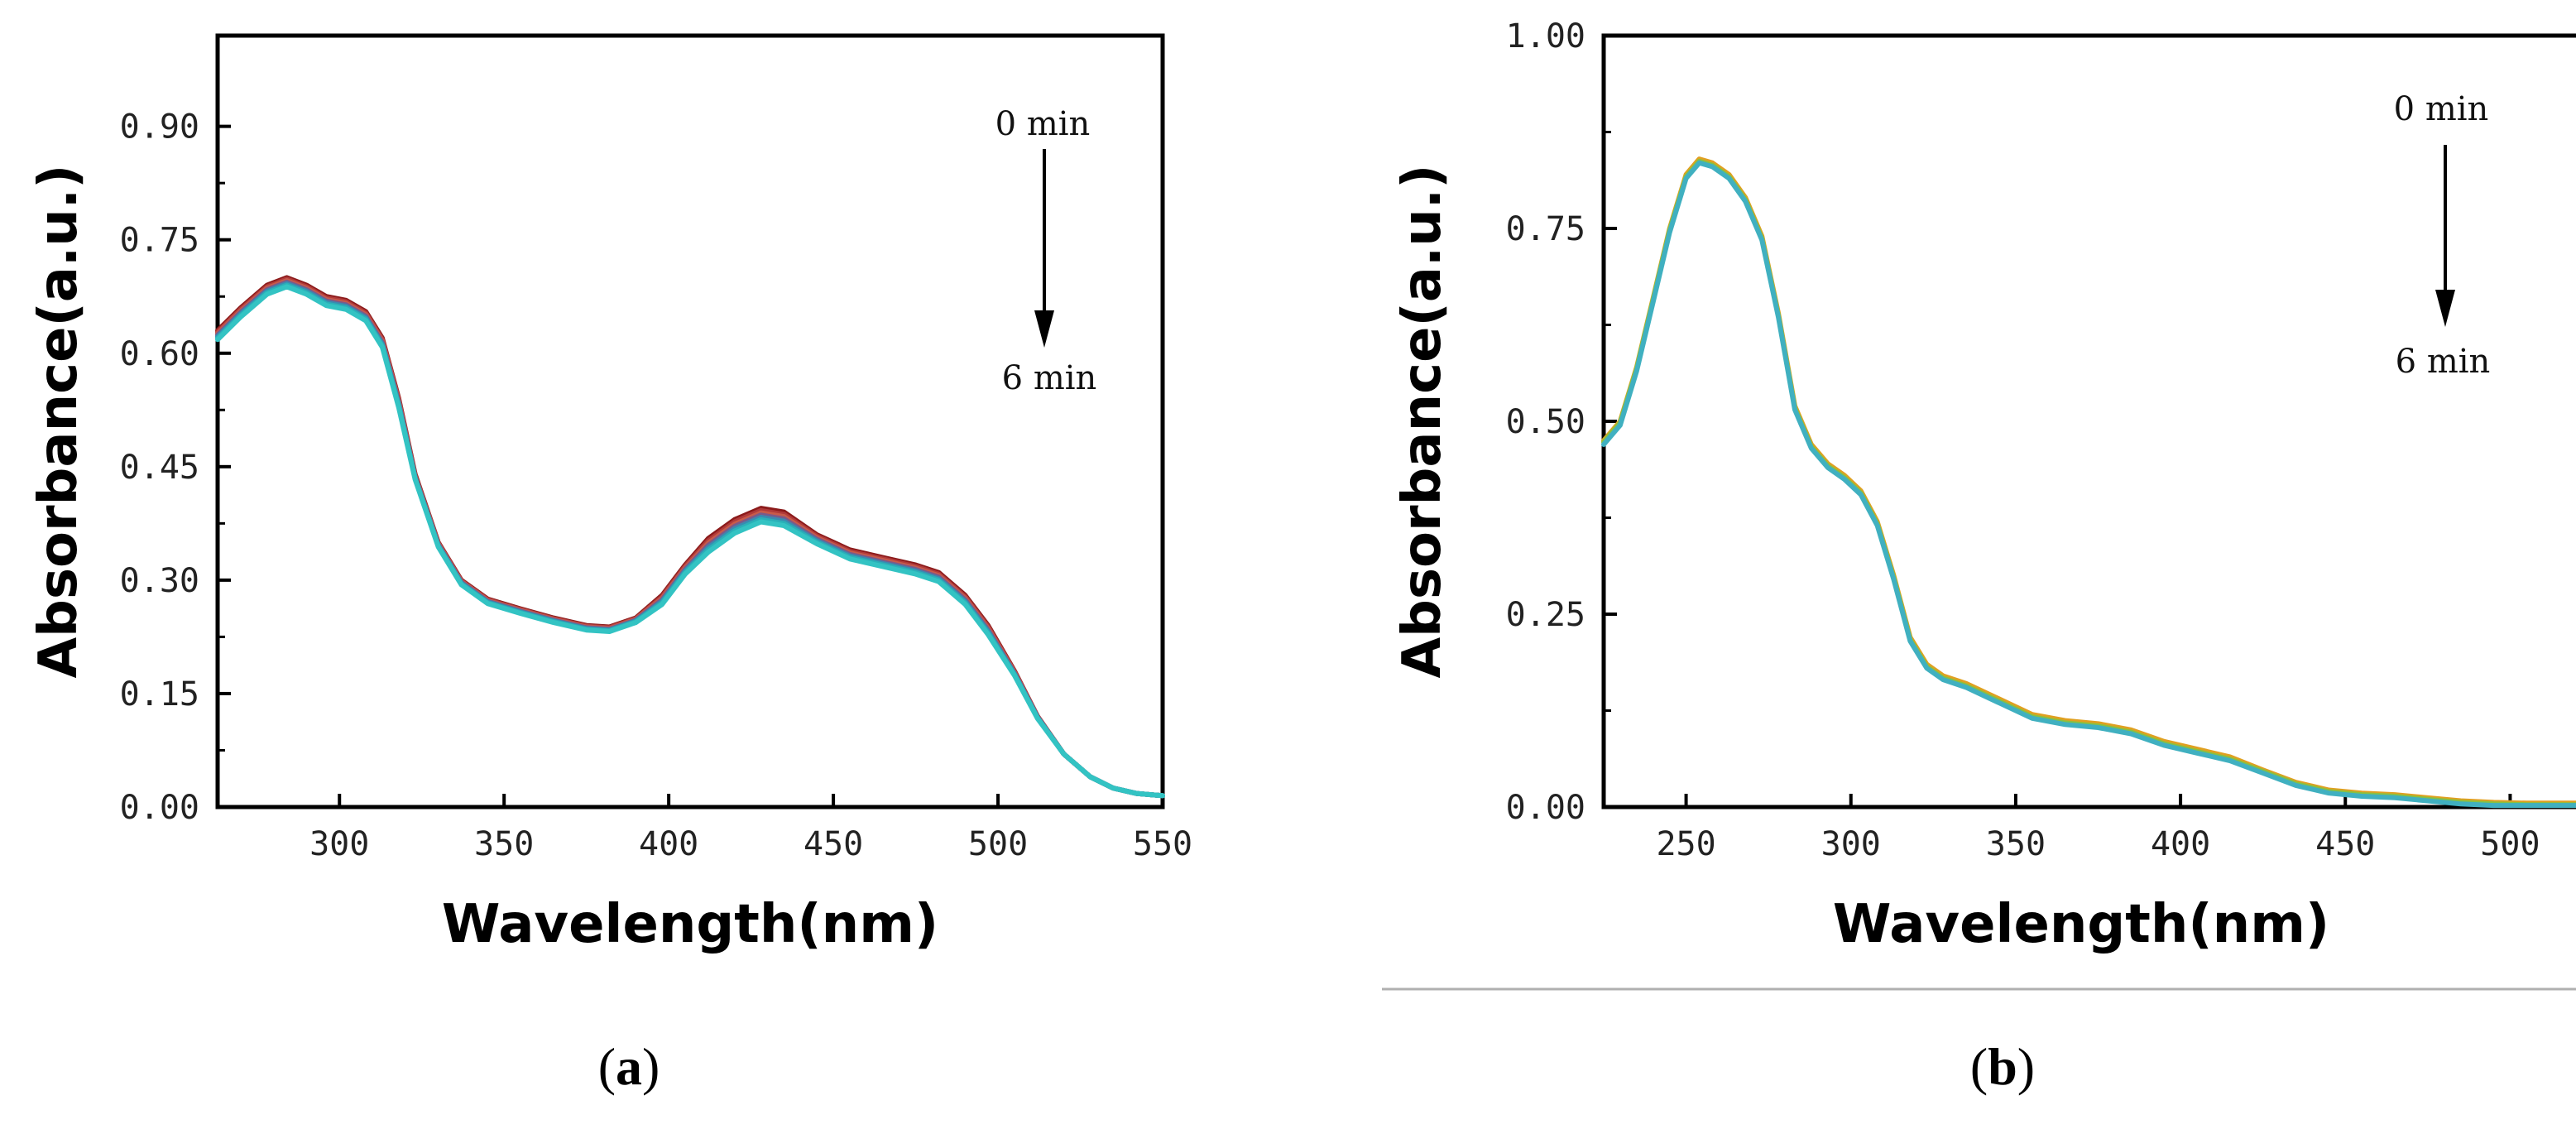 The height and width of the screenshot is (1129, 2576). I want to click on caption-letter-a: a, so click(629, 1066).